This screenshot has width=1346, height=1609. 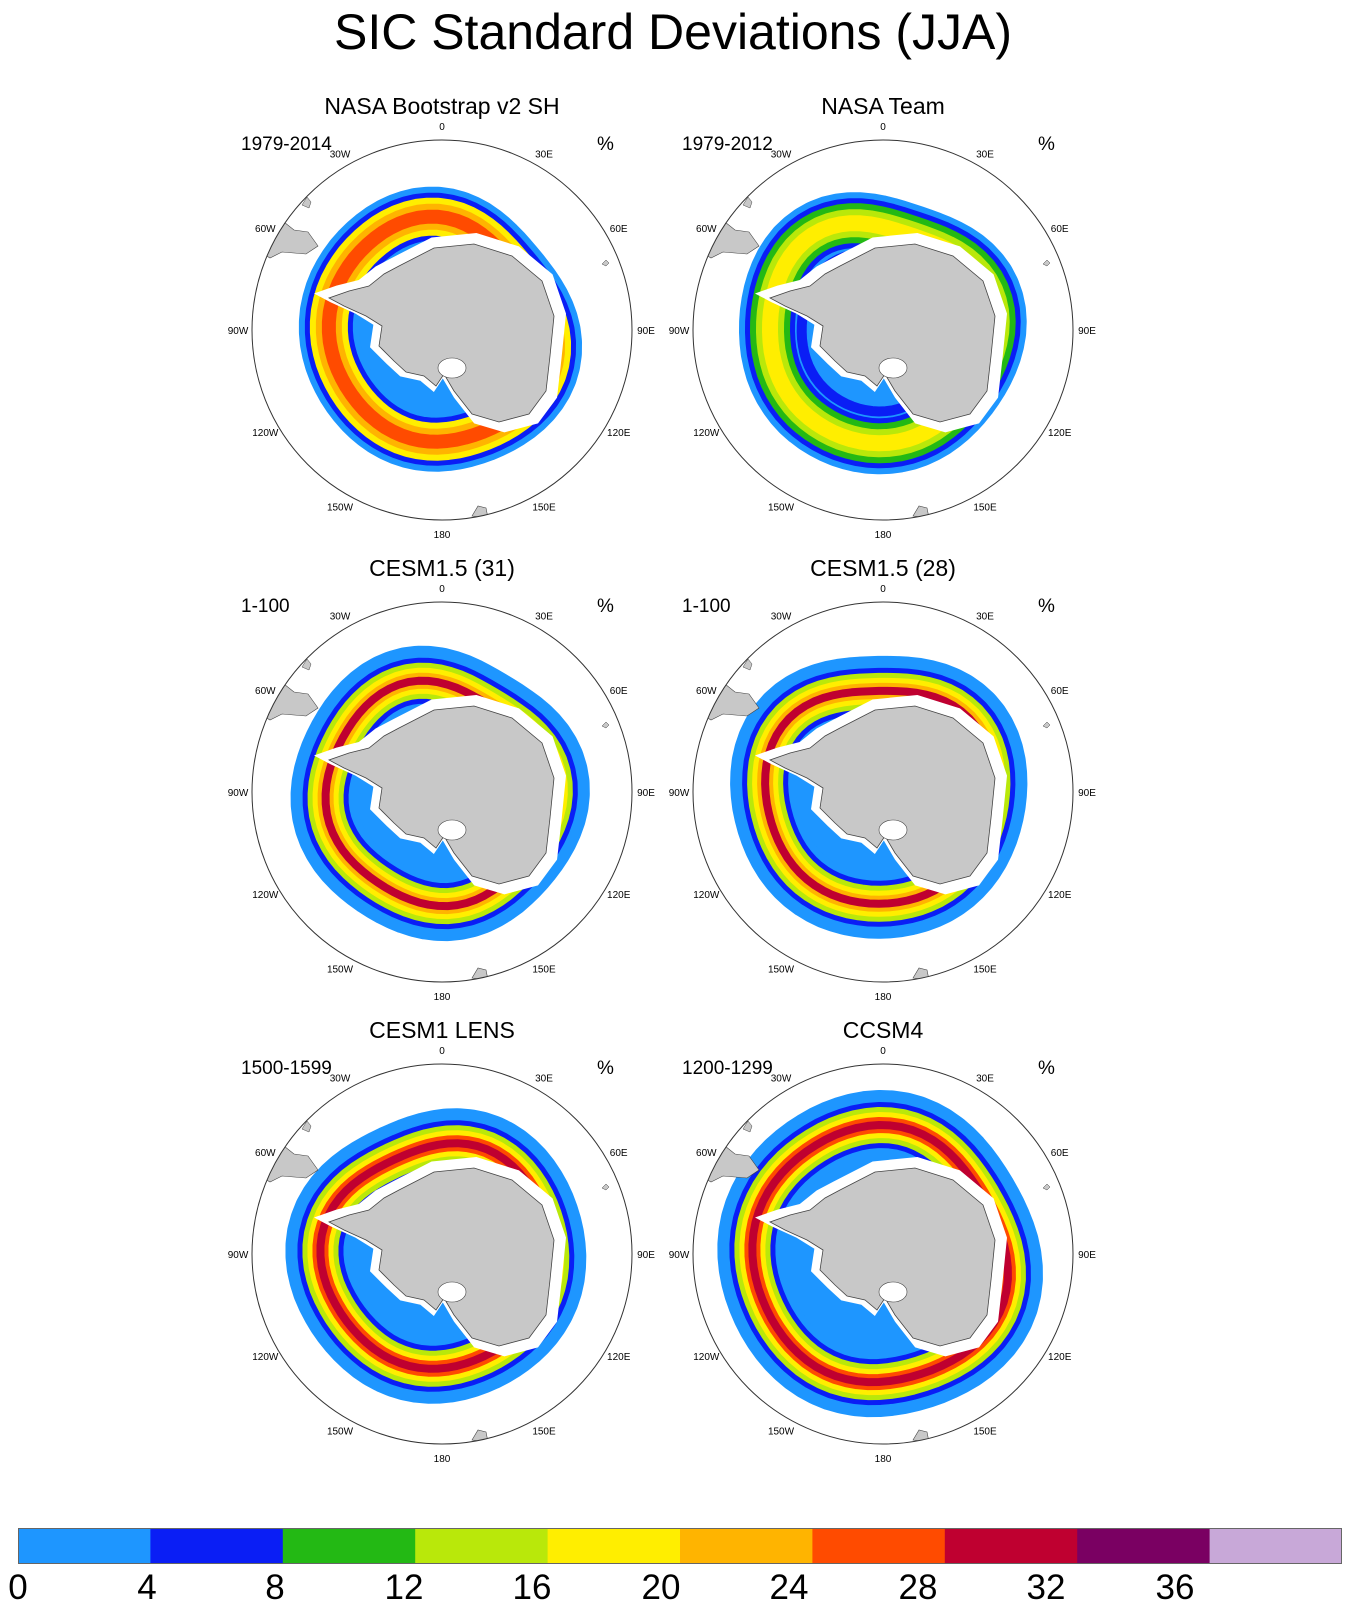 What do you see at coordinates (442, 106) in the screenshot?
I see `panel-title: NASA Bootstrap v2 SH` at bounding box center [442, 106].